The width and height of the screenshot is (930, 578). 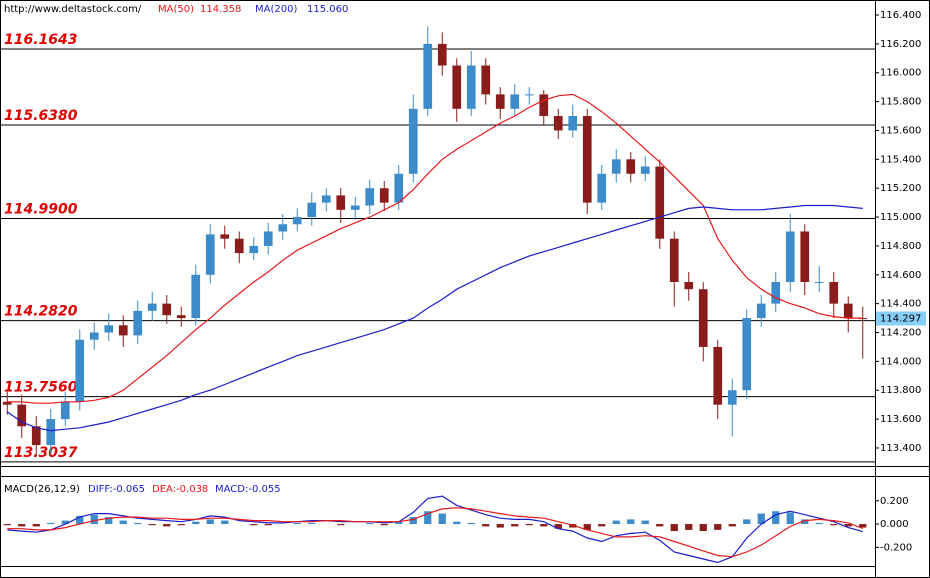 I want to click on last-price-box, so click(x=901, y=318).